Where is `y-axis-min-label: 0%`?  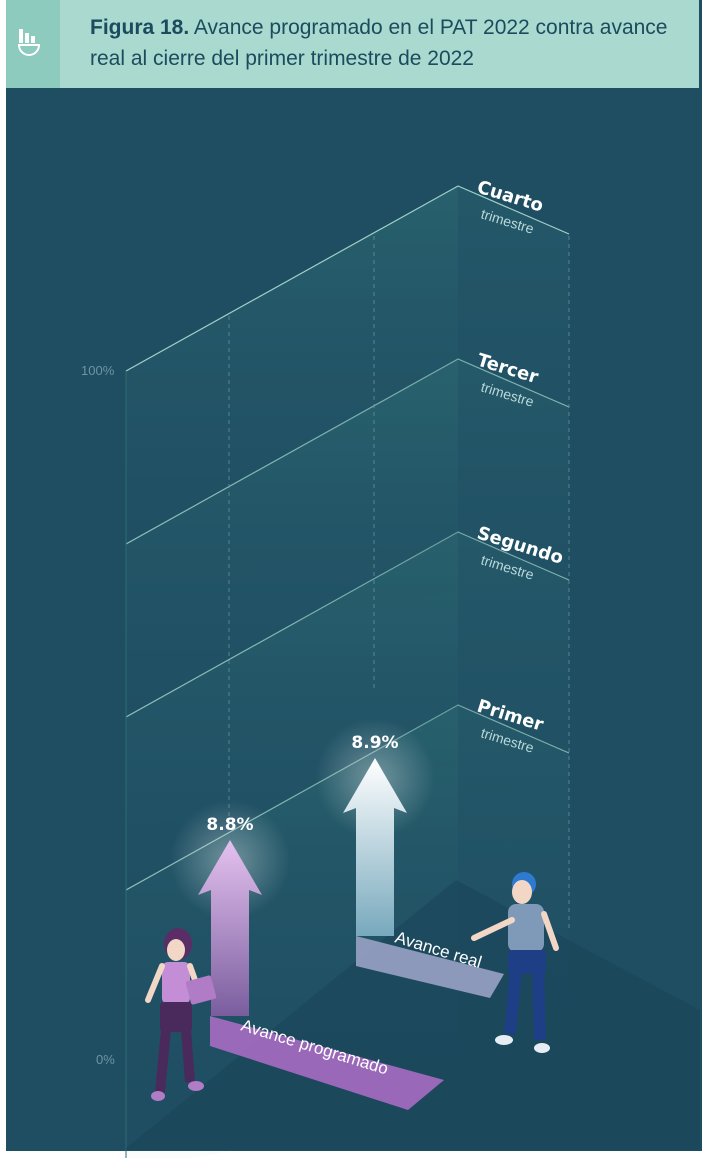 y-axis-min-label: 0% is located at coordinates (105, 1059).